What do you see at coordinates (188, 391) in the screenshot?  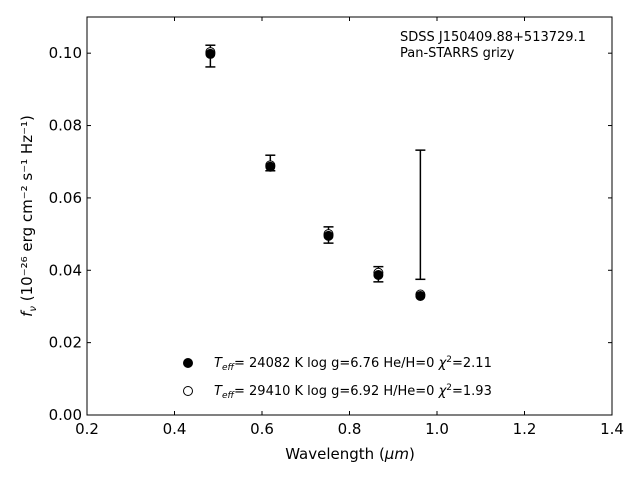 I see `legend-marker-open` at bounding box center [188, 391].